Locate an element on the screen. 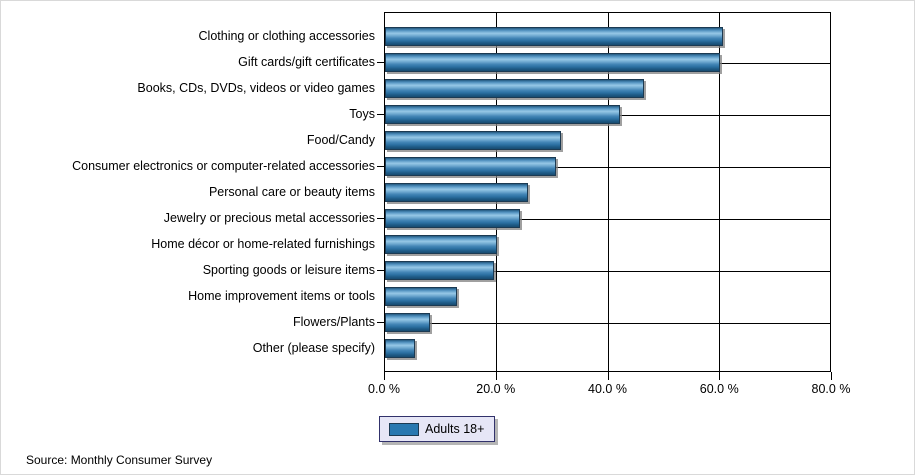  bar-food-candy is located at coordinates (473, 140).